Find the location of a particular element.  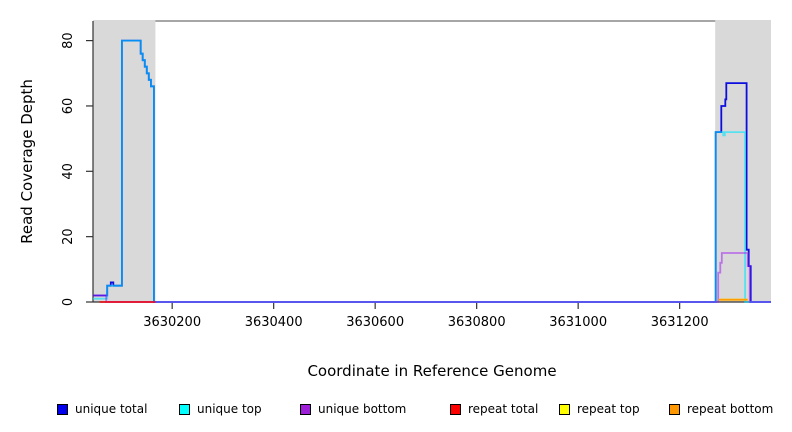

legend-item-repeat-top: repeat top is located at coordinates (599, 409).